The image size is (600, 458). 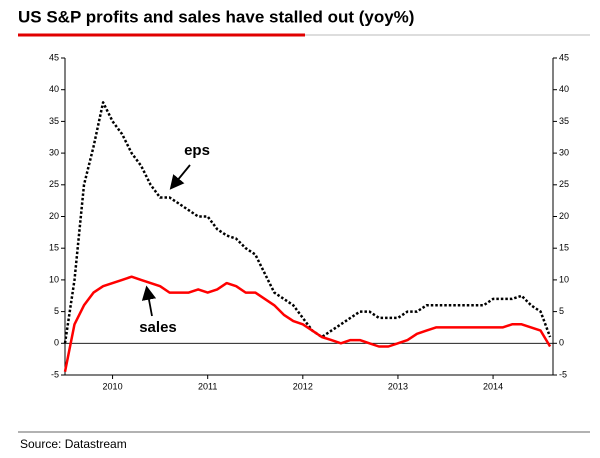 What do you see at coordinates (54, 121) in the screenshot?
I see `y-tick-label: 35` at bounding box center [54, 121].